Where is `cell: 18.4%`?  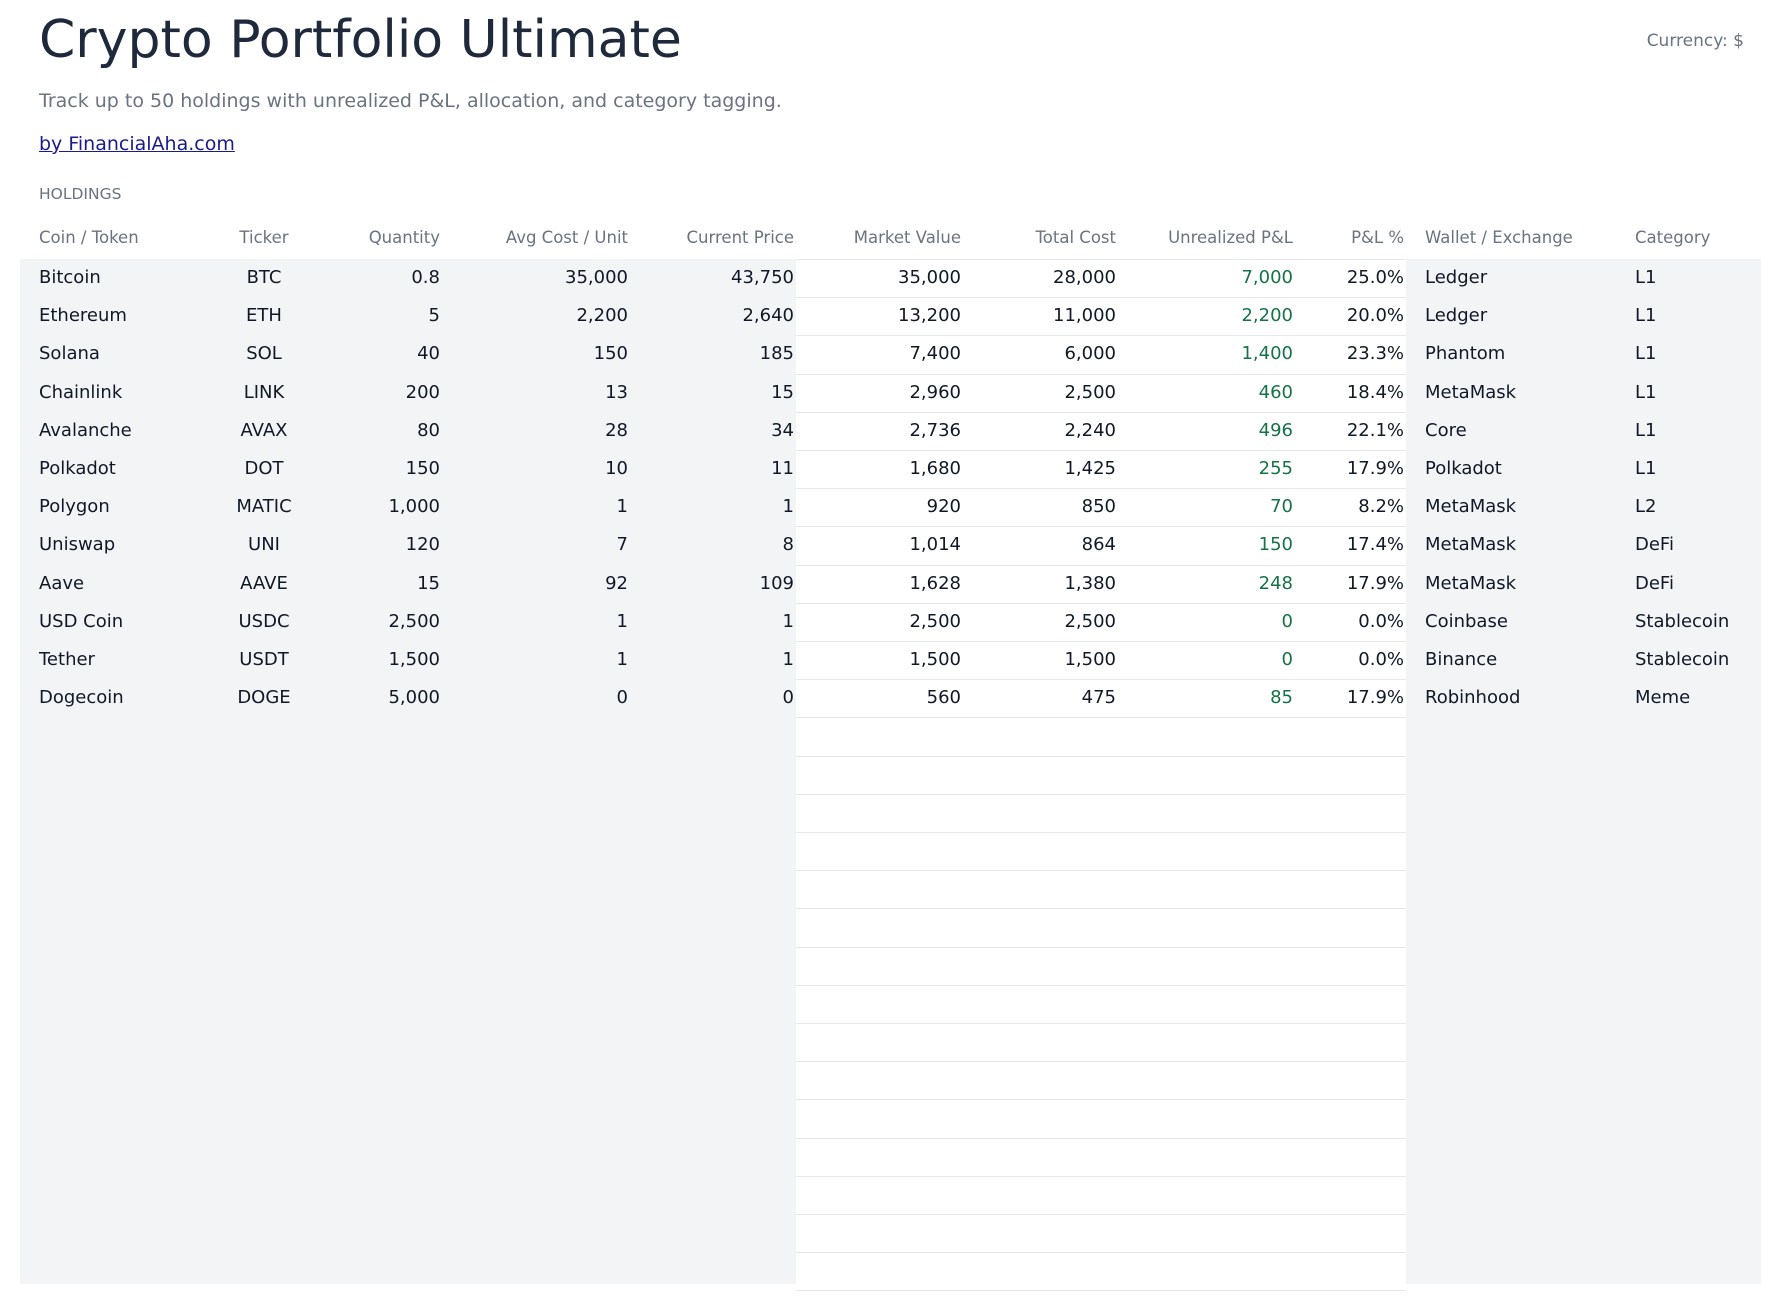 cell: 18.4% is located at coordinates (1375, 392).